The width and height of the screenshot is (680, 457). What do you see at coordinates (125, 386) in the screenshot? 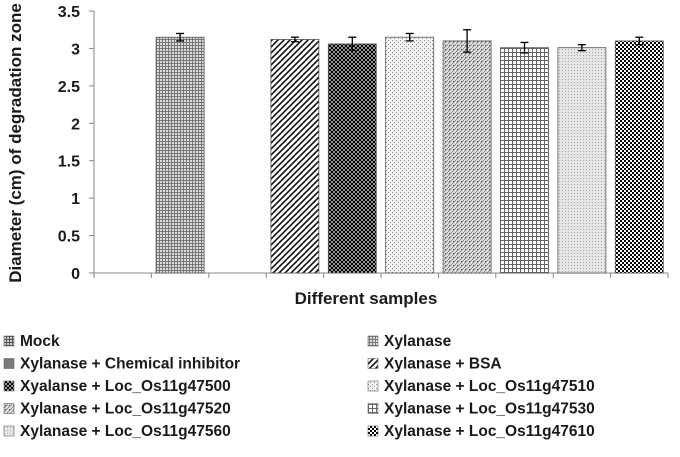
I see `legend-label: Xyalanse + Loc_Os11g47500` at bounding box center [125, 386].